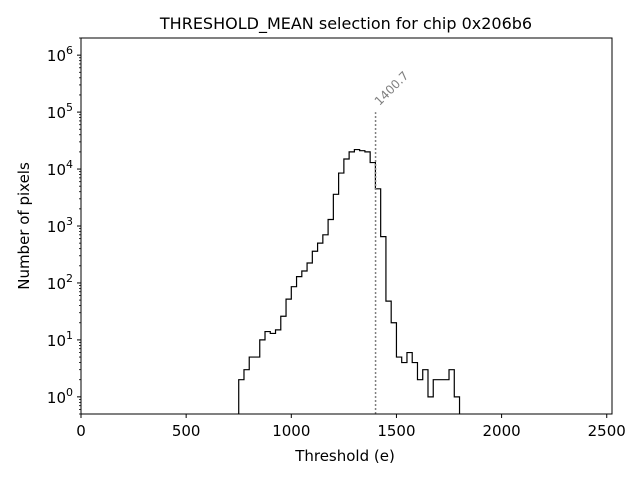 The width and height of the screenshot is (640, 480). What do you see at coordinates (60, 339) in the screenshot?
I see `y-tick-label: 10¹` at bounding box center [60, 339].